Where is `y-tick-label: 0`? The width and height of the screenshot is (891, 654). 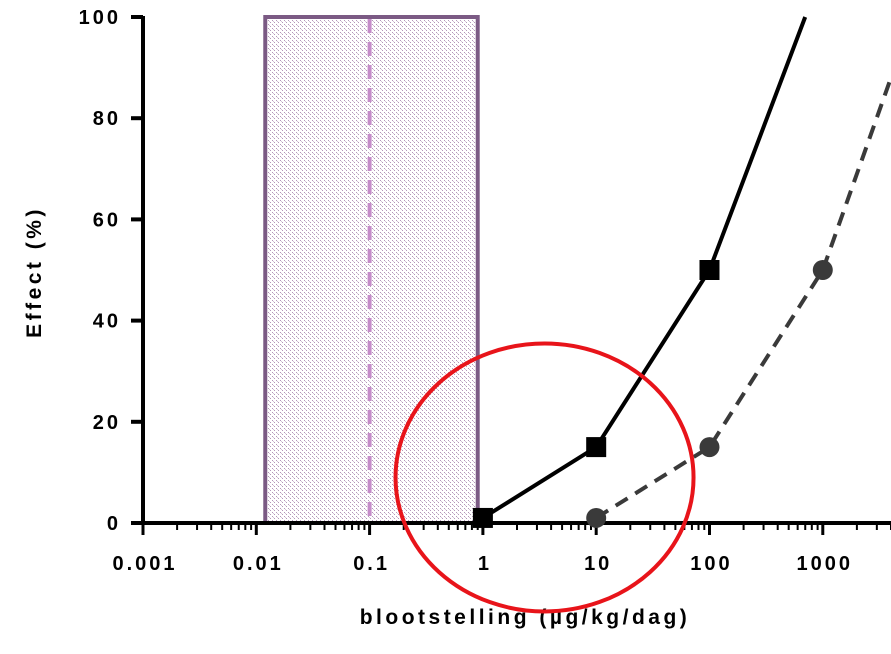 y-tick-label: 0 is located at coordinates (114, 524).